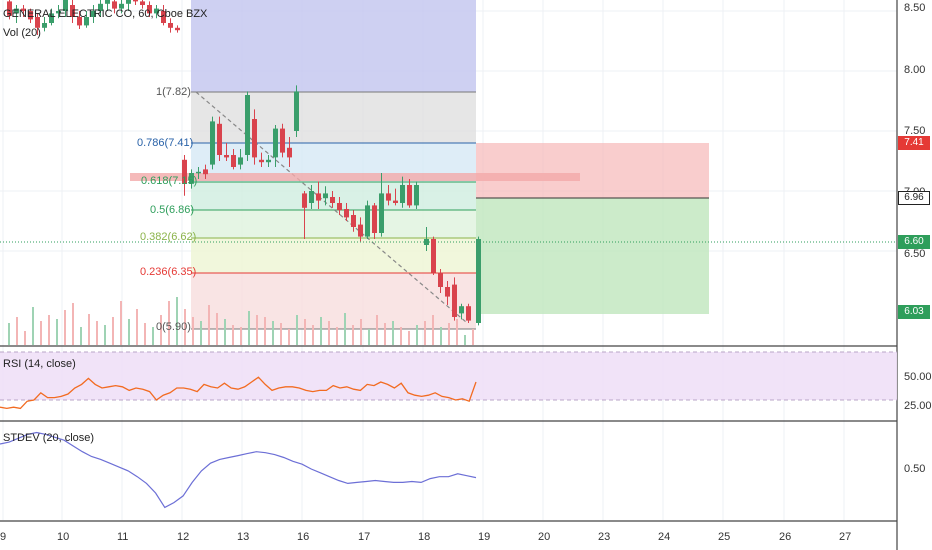 The image size is (932, 550). What do you see at coordinates (915, 8) in the screenshot?
I see `price-tick: 8.50` at bounding box center [915, 8].